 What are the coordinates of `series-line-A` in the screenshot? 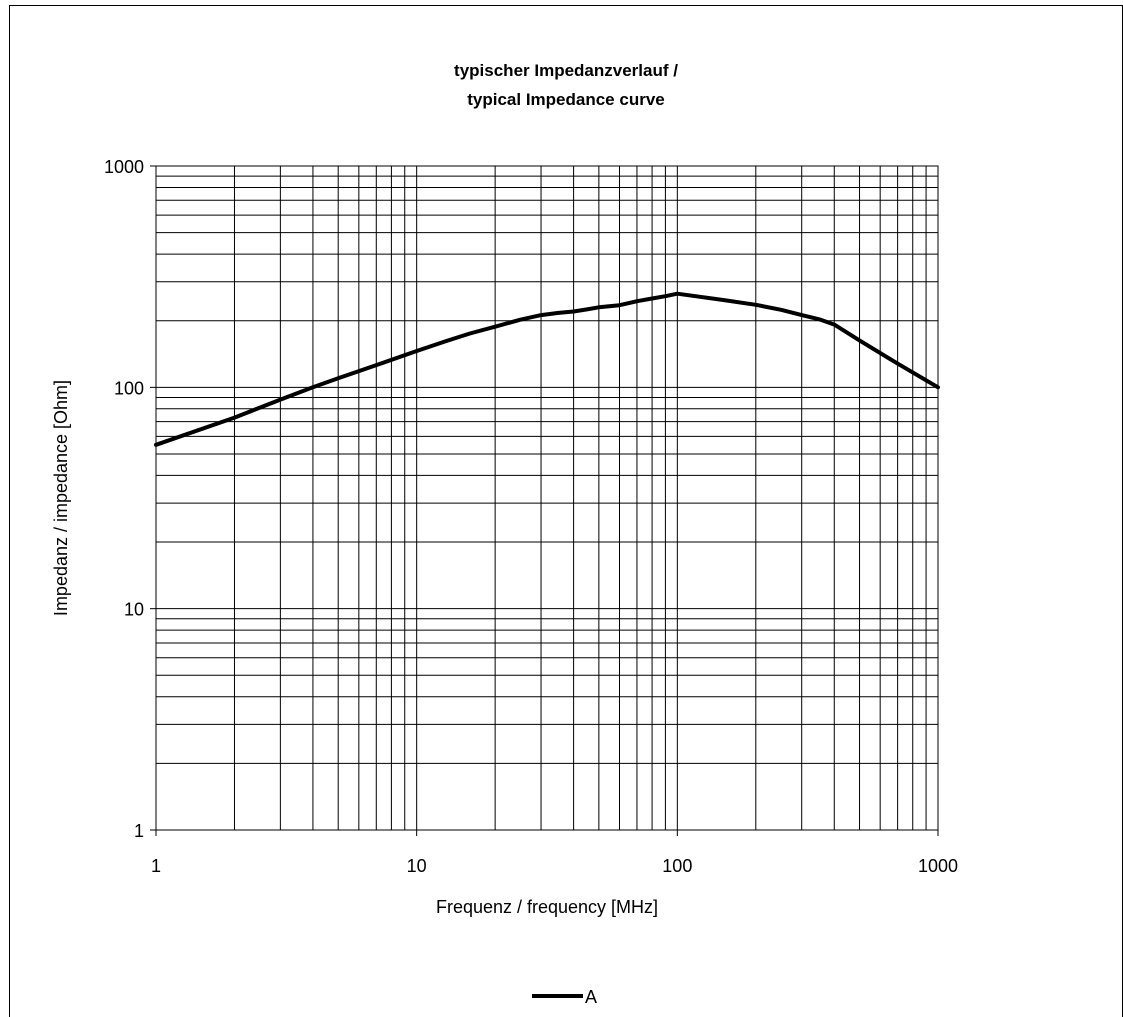 It's located at (547, 369).